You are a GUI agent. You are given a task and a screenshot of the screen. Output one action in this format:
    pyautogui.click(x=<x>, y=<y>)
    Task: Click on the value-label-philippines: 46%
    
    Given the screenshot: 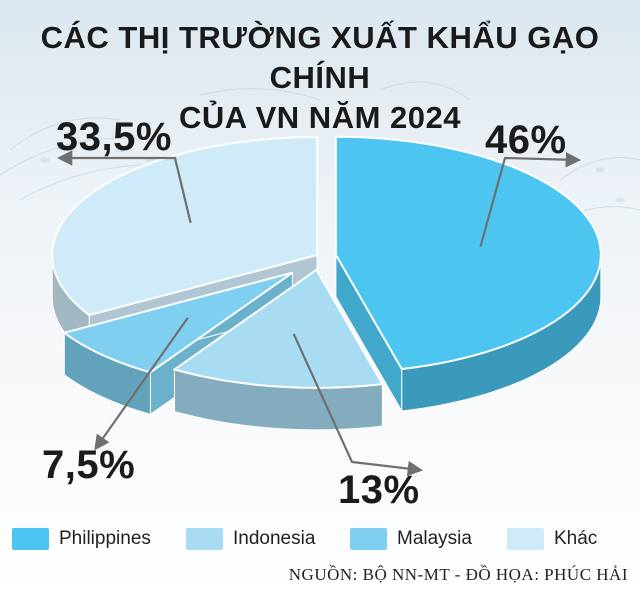 What is the action you would take?
    pyautogui.click(x=526, y=140)
    